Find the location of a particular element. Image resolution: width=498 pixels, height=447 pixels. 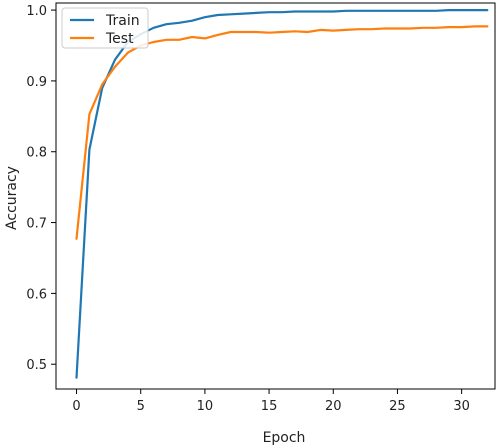

x-tick-label: 30 is located at coordinates (461, 406).